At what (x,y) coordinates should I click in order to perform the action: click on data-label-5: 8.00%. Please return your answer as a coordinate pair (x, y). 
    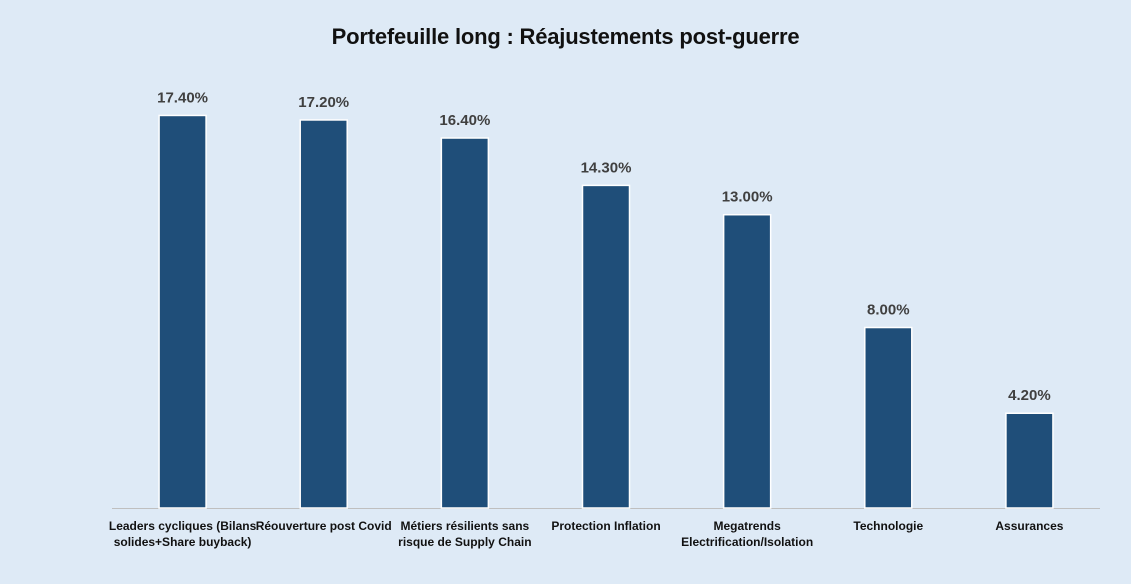
    Looking at the image, I should click on (888, 310).